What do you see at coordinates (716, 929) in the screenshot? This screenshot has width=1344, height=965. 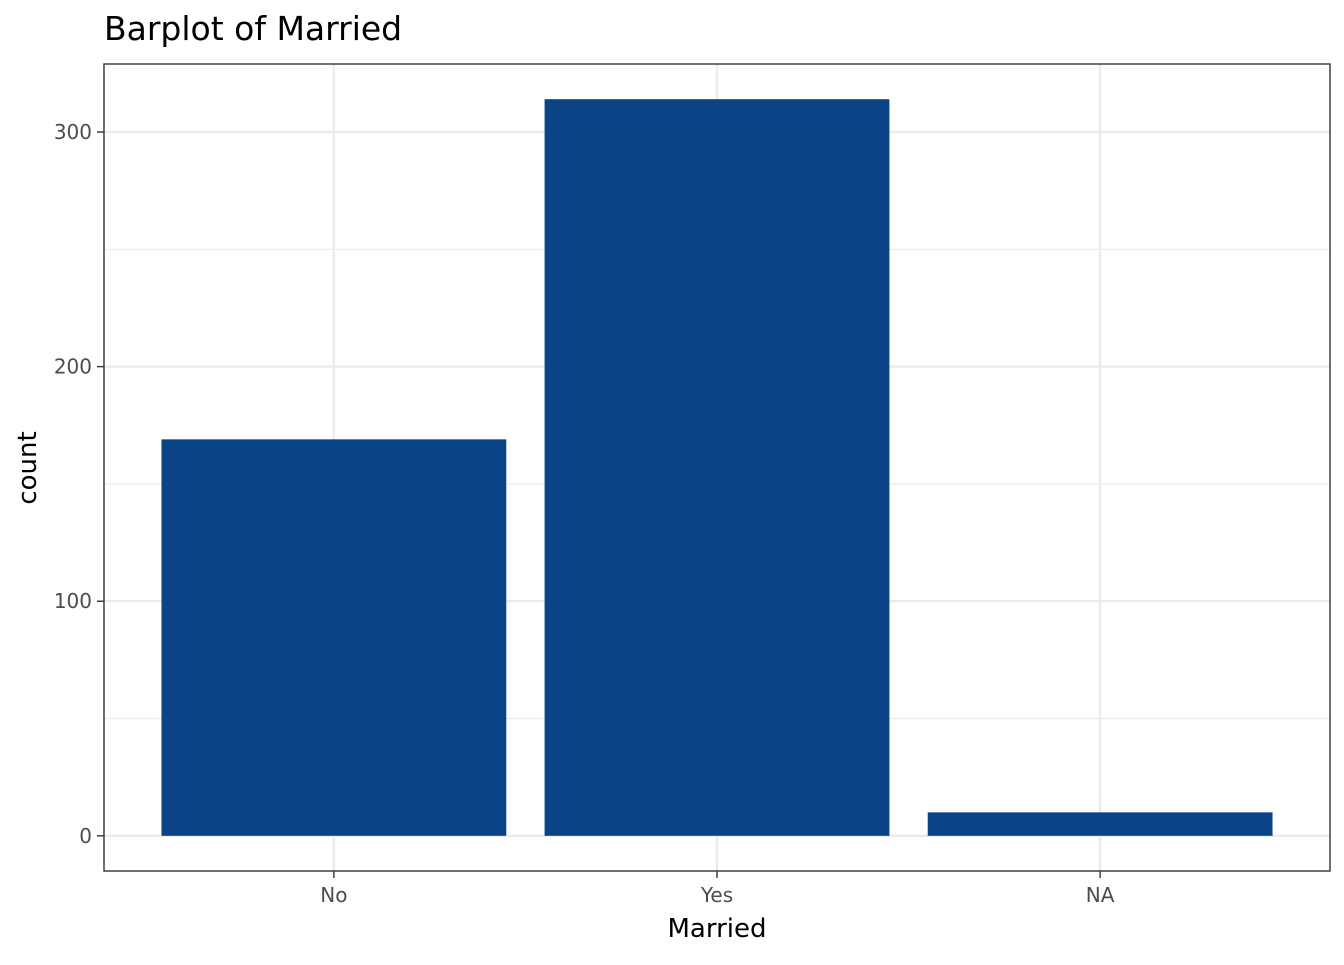 I see `x-axis-title: Married` at bounding box center [716, 929].